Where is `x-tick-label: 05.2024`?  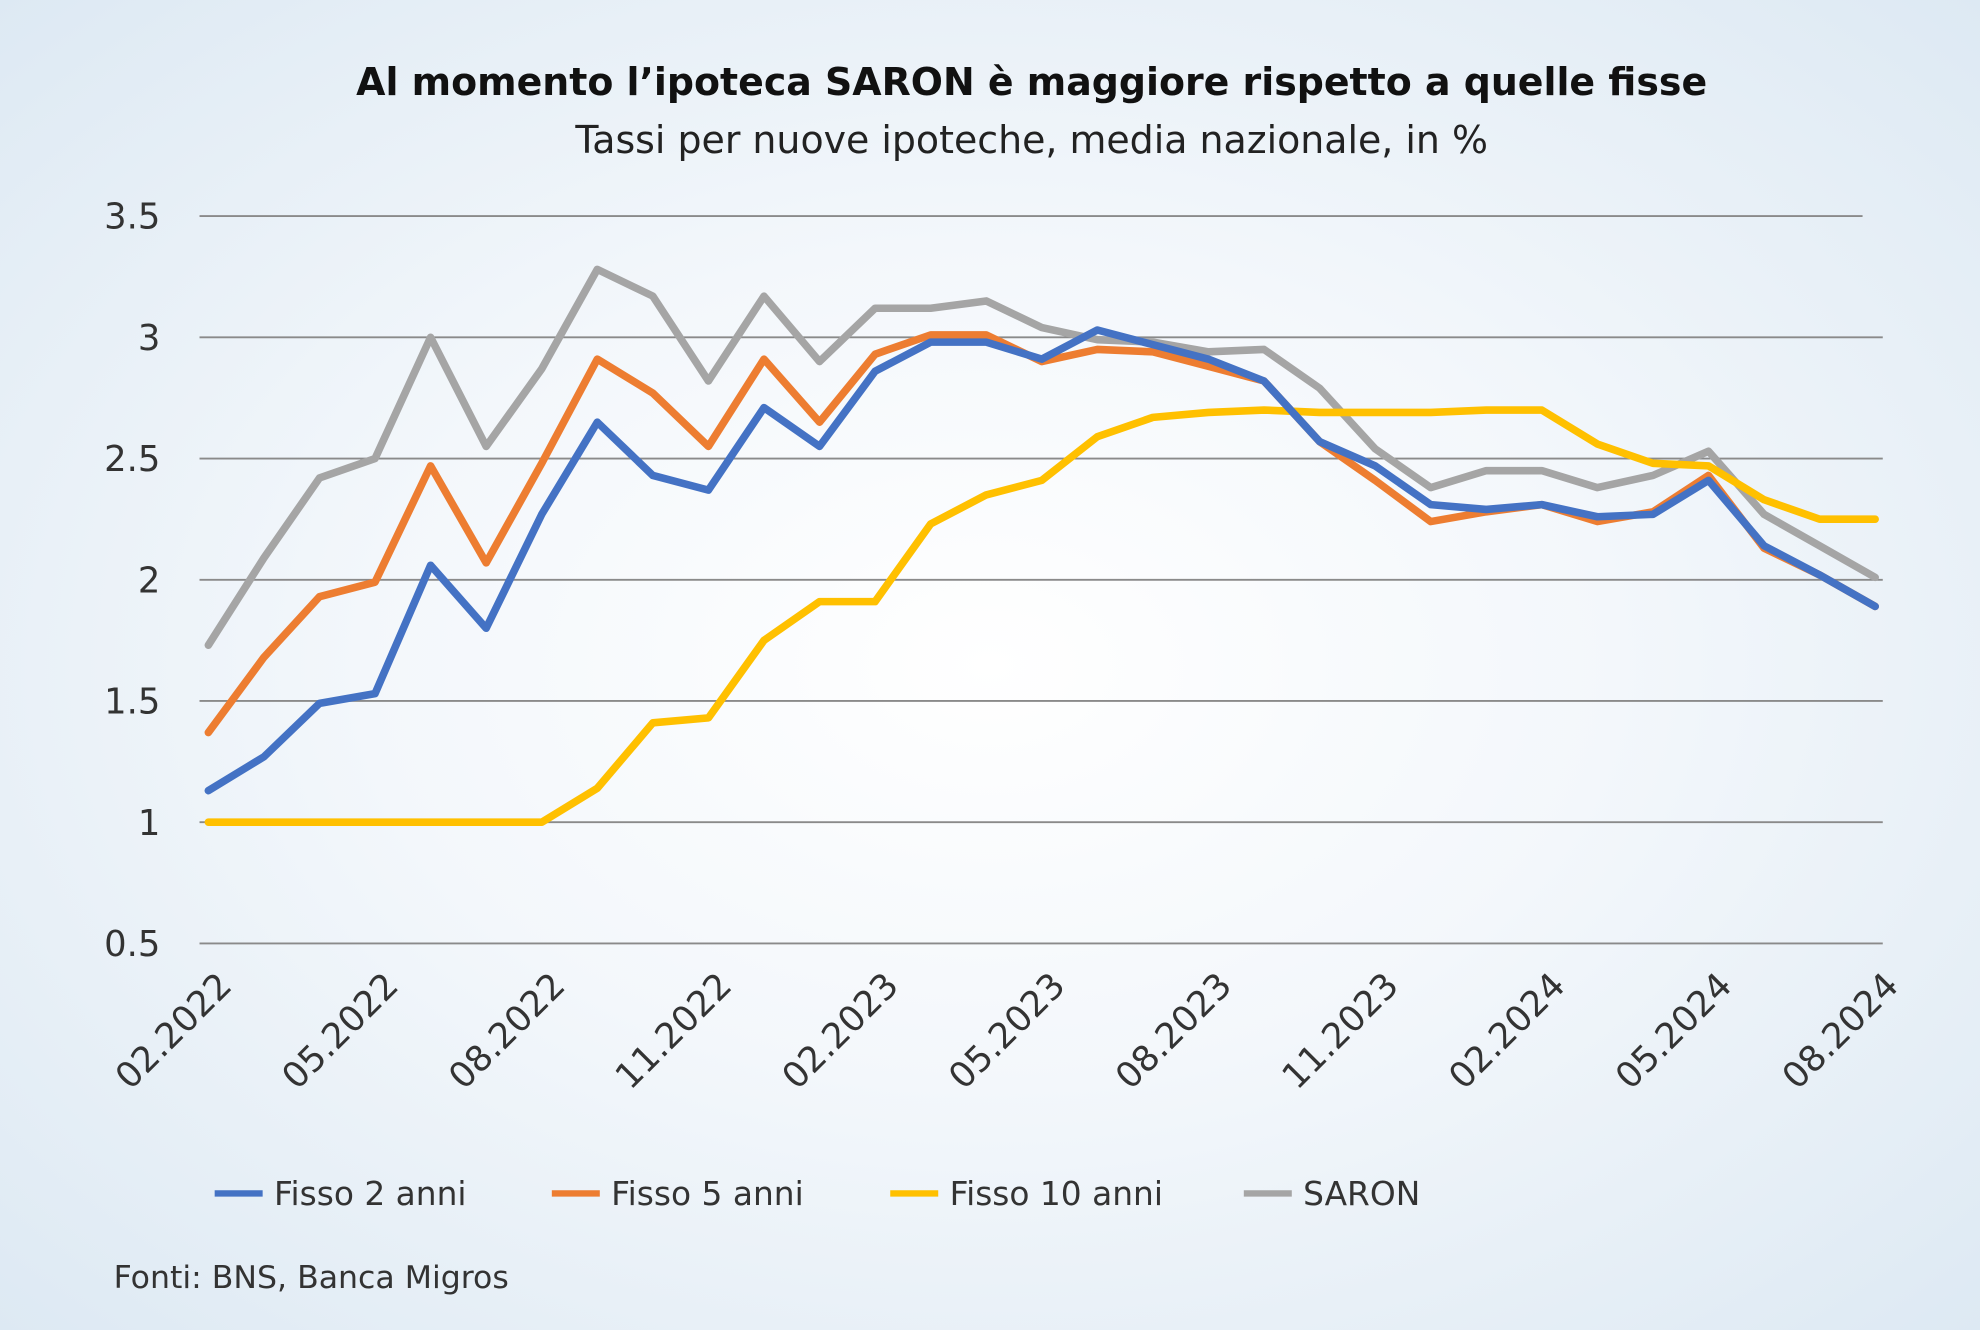 x-tick-label: 05.2024 is located at coordinates (1674, 1031).